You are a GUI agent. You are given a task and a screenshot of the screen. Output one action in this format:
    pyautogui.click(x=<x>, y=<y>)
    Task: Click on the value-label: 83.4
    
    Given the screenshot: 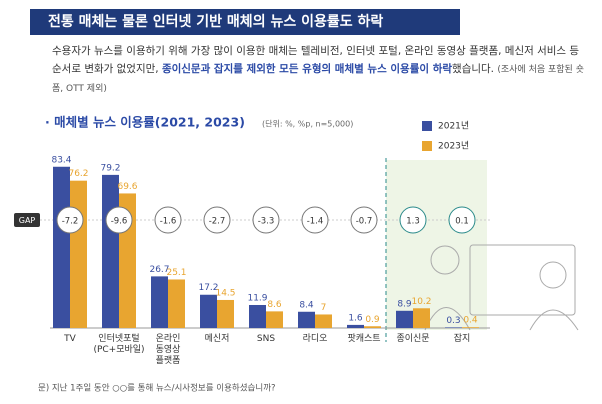 What is the action you would take?
    pyautogui.click(x=61, y=160)
    